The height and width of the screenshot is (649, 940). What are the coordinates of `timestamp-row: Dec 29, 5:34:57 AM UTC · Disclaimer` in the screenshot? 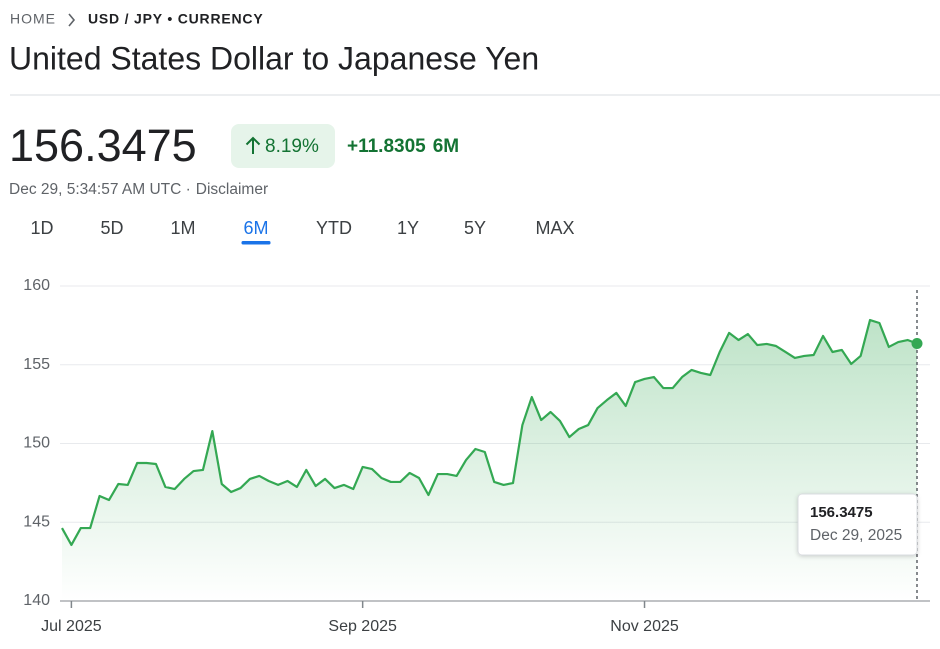 It's located at (138, 189).